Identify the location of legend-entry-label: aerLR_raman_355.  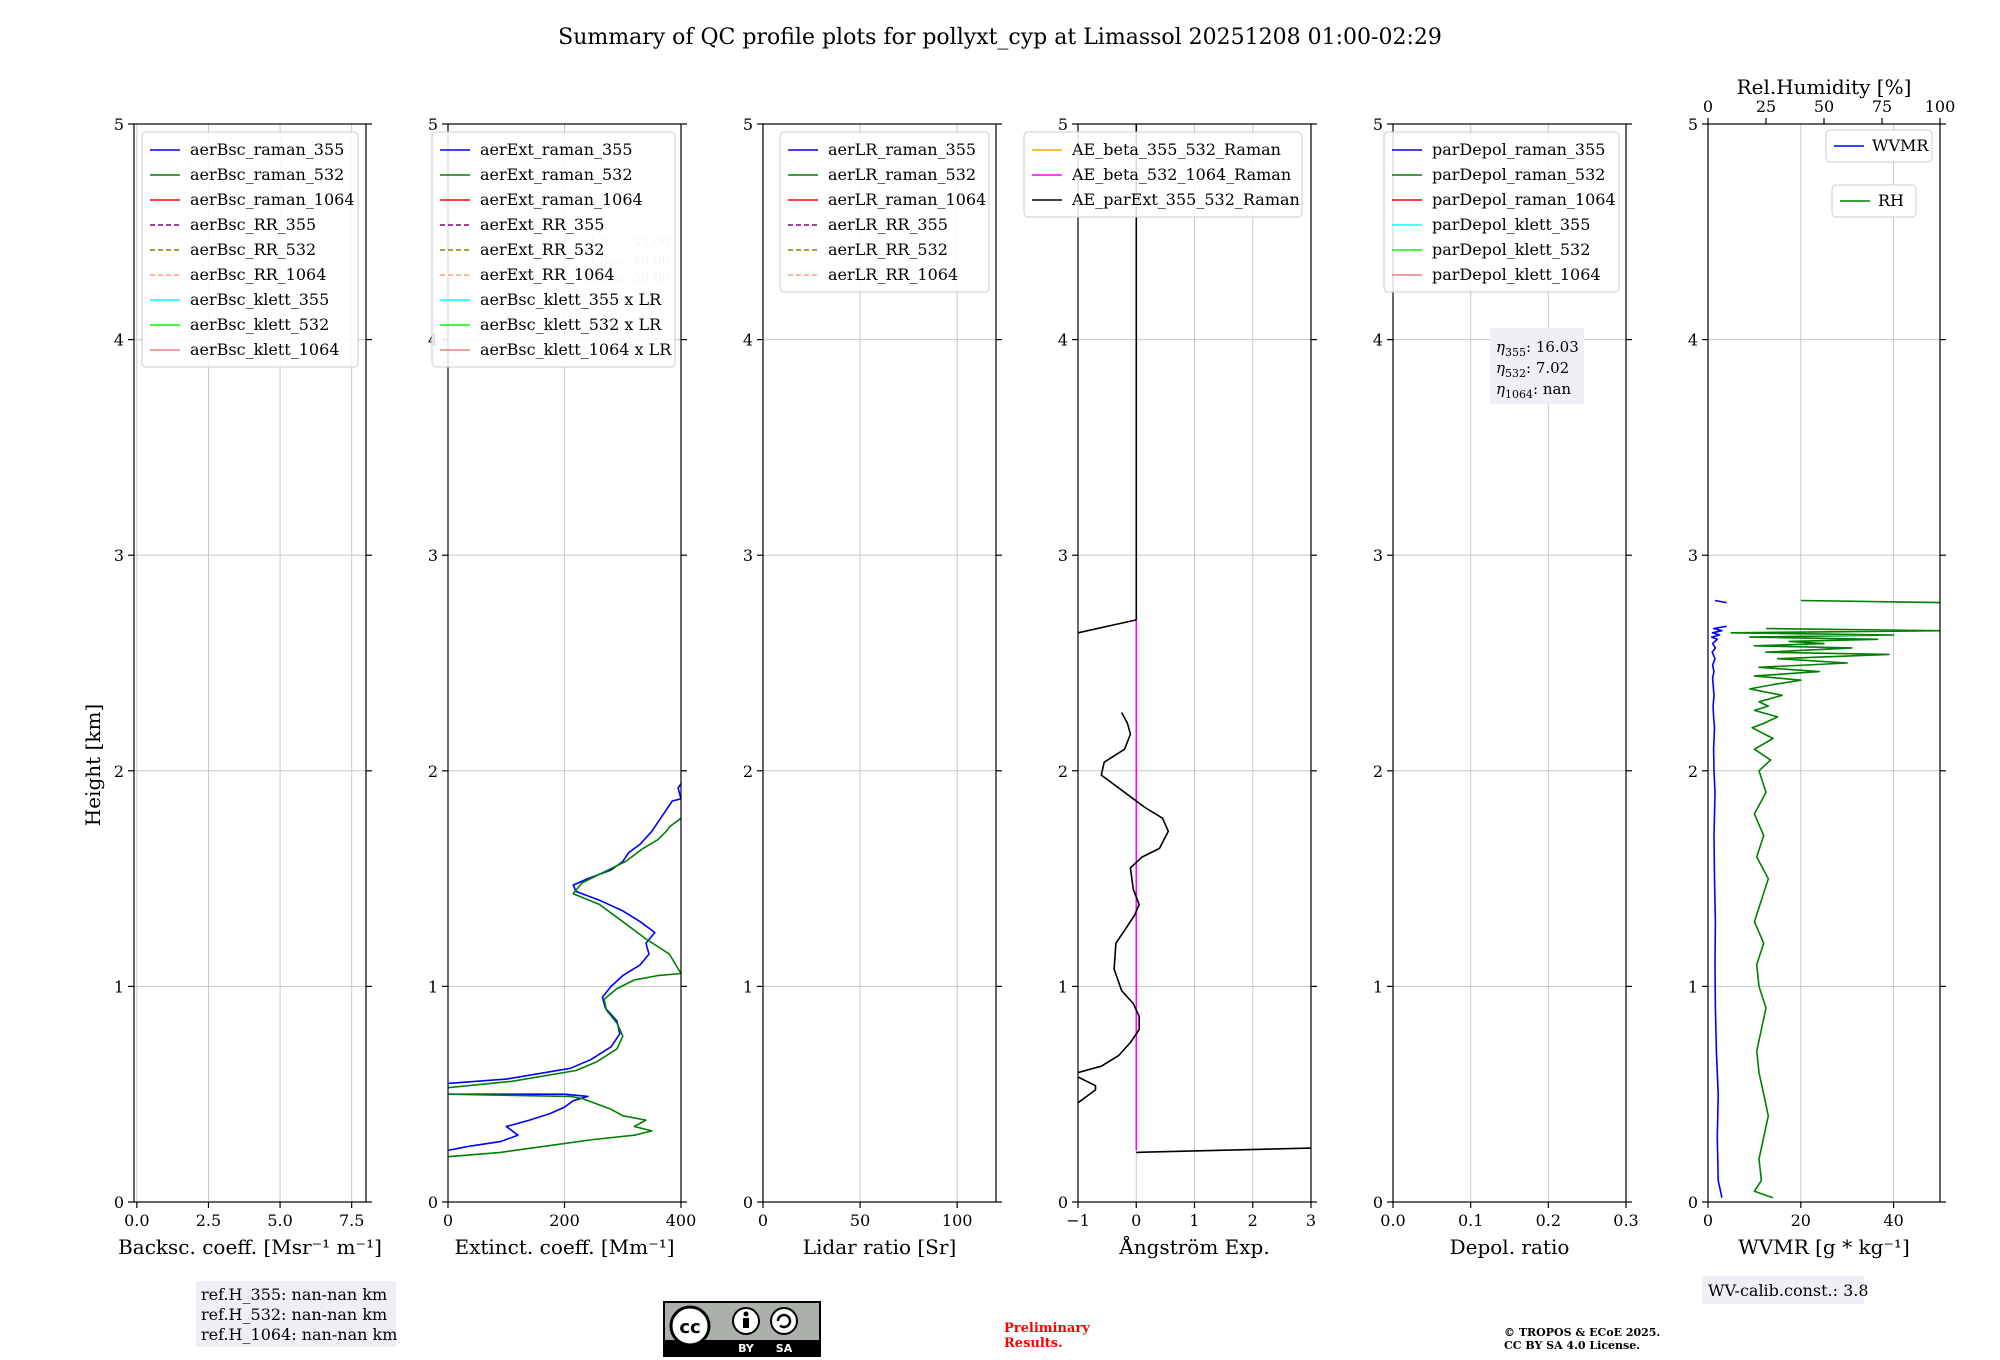
(902, 149).